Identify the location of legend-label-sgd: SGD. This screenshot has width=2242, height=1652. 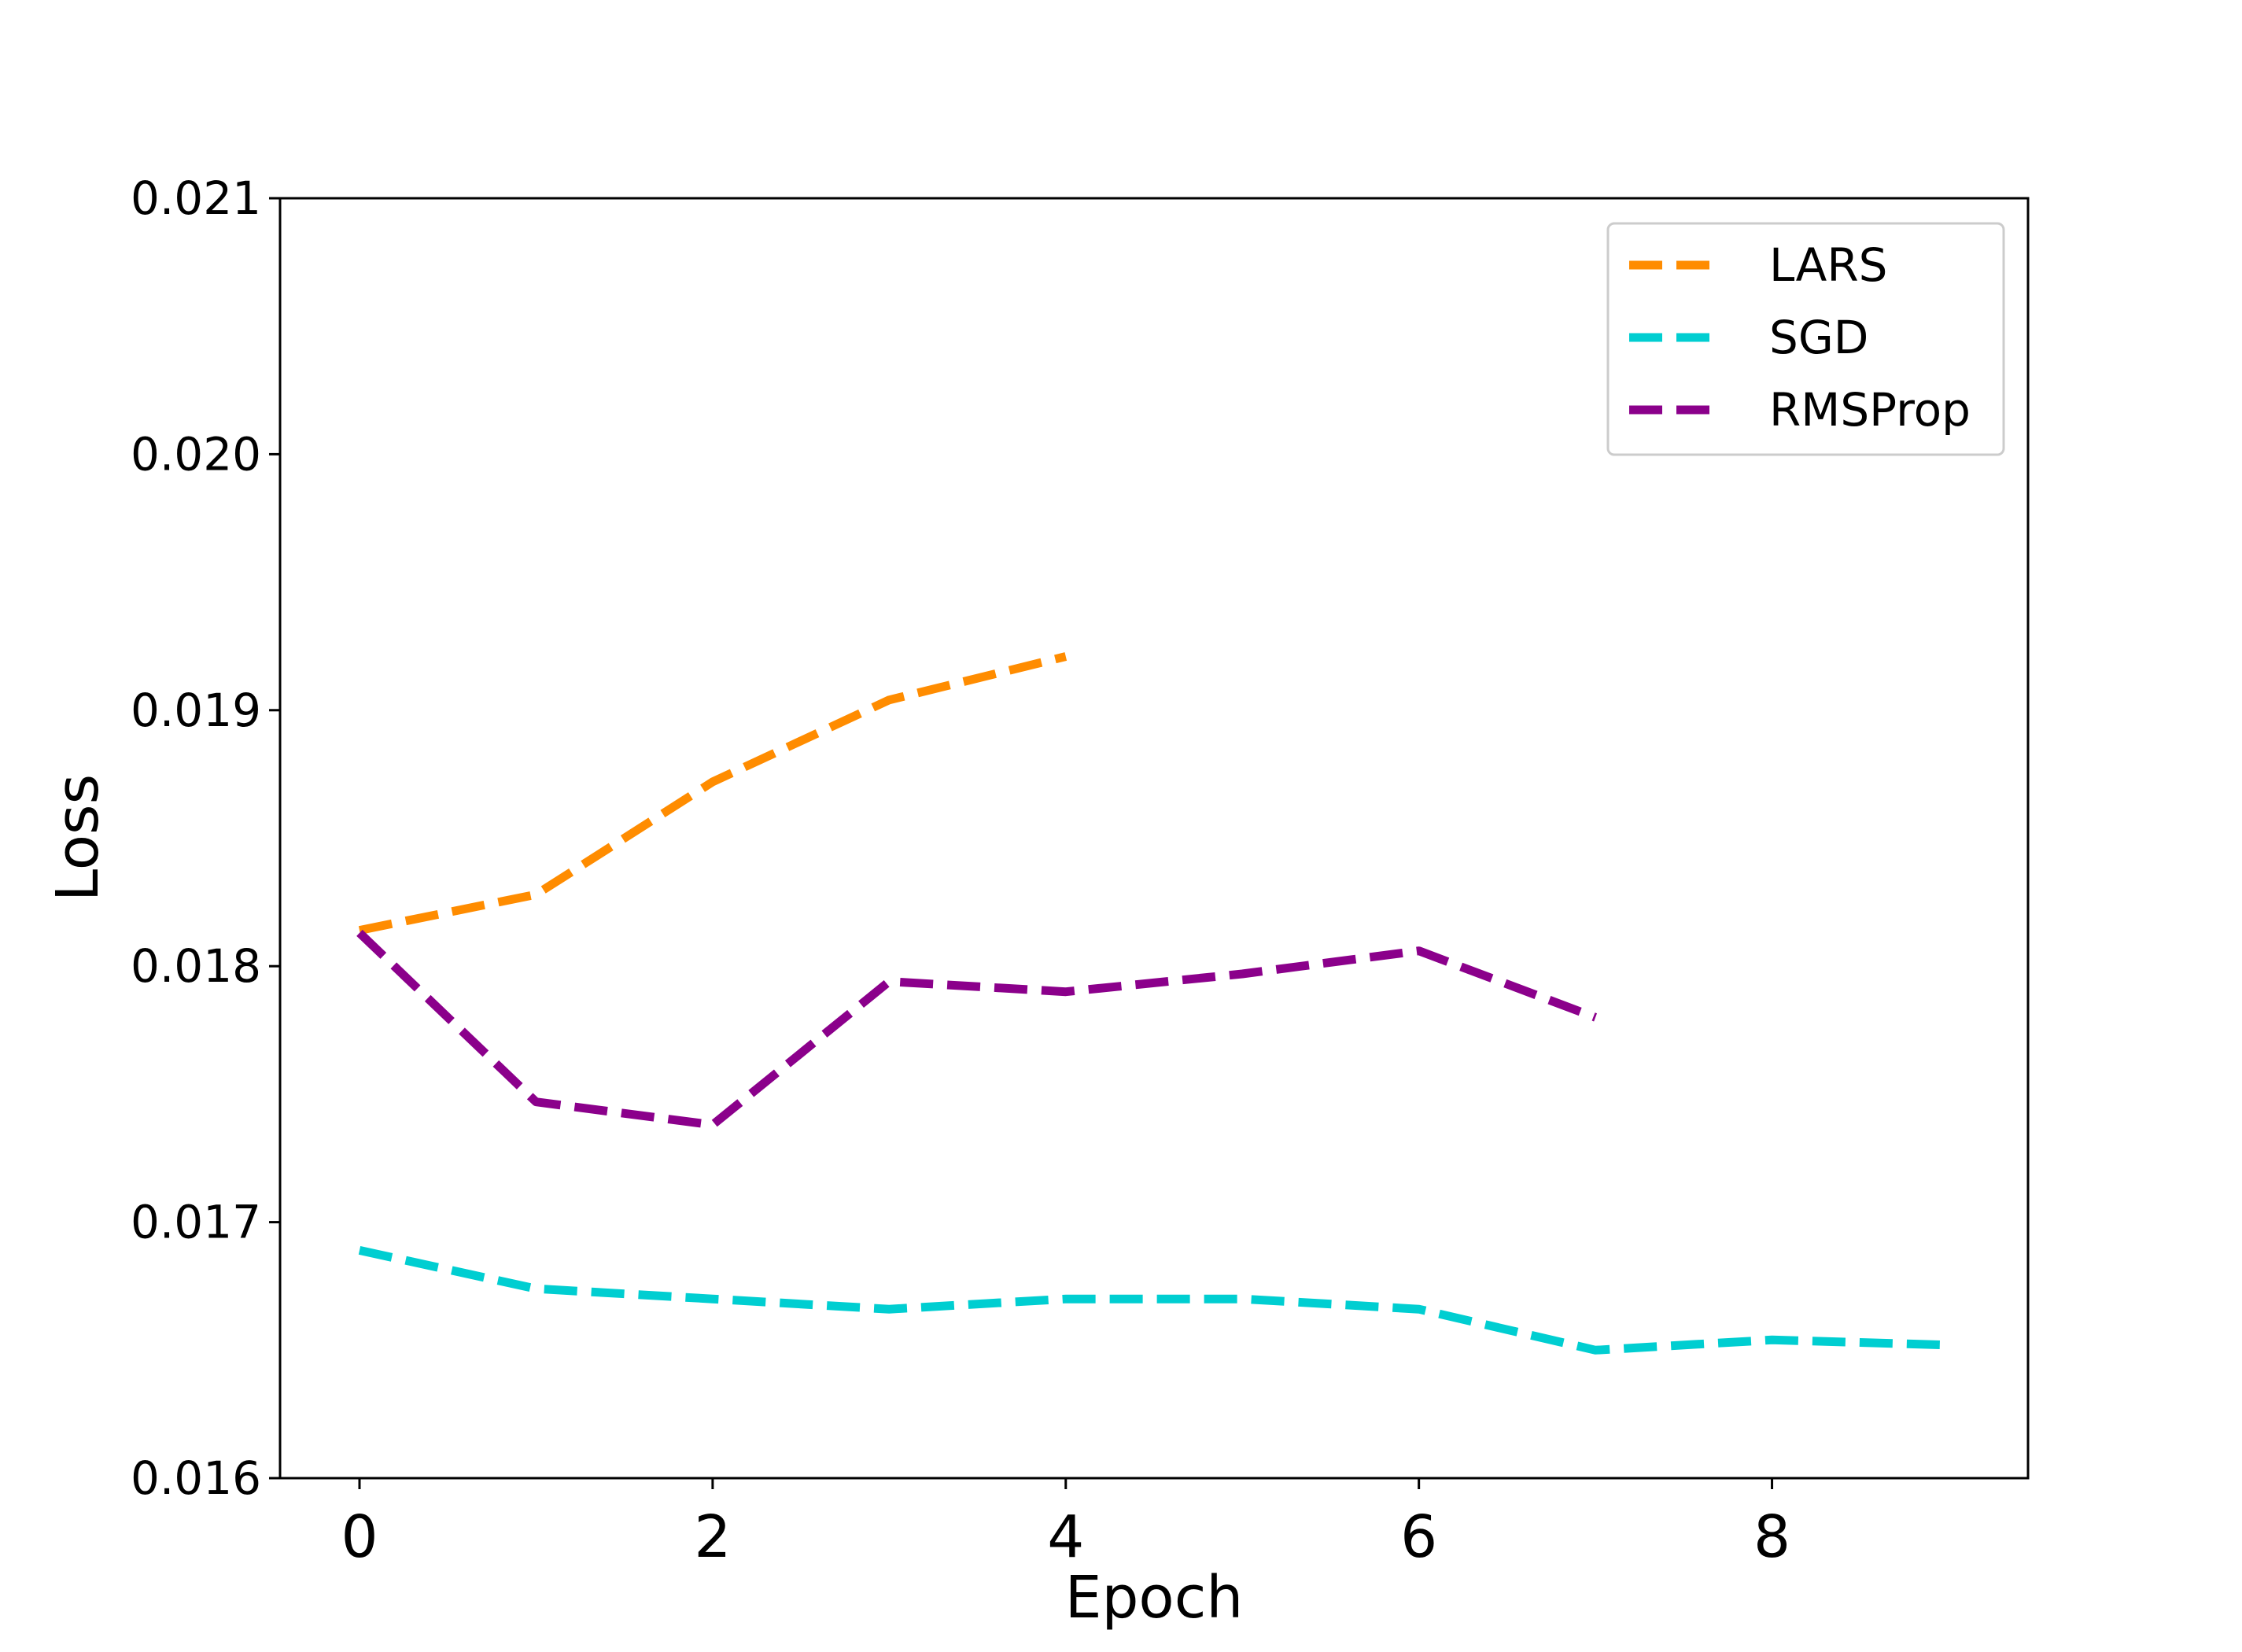
(1818, 337).